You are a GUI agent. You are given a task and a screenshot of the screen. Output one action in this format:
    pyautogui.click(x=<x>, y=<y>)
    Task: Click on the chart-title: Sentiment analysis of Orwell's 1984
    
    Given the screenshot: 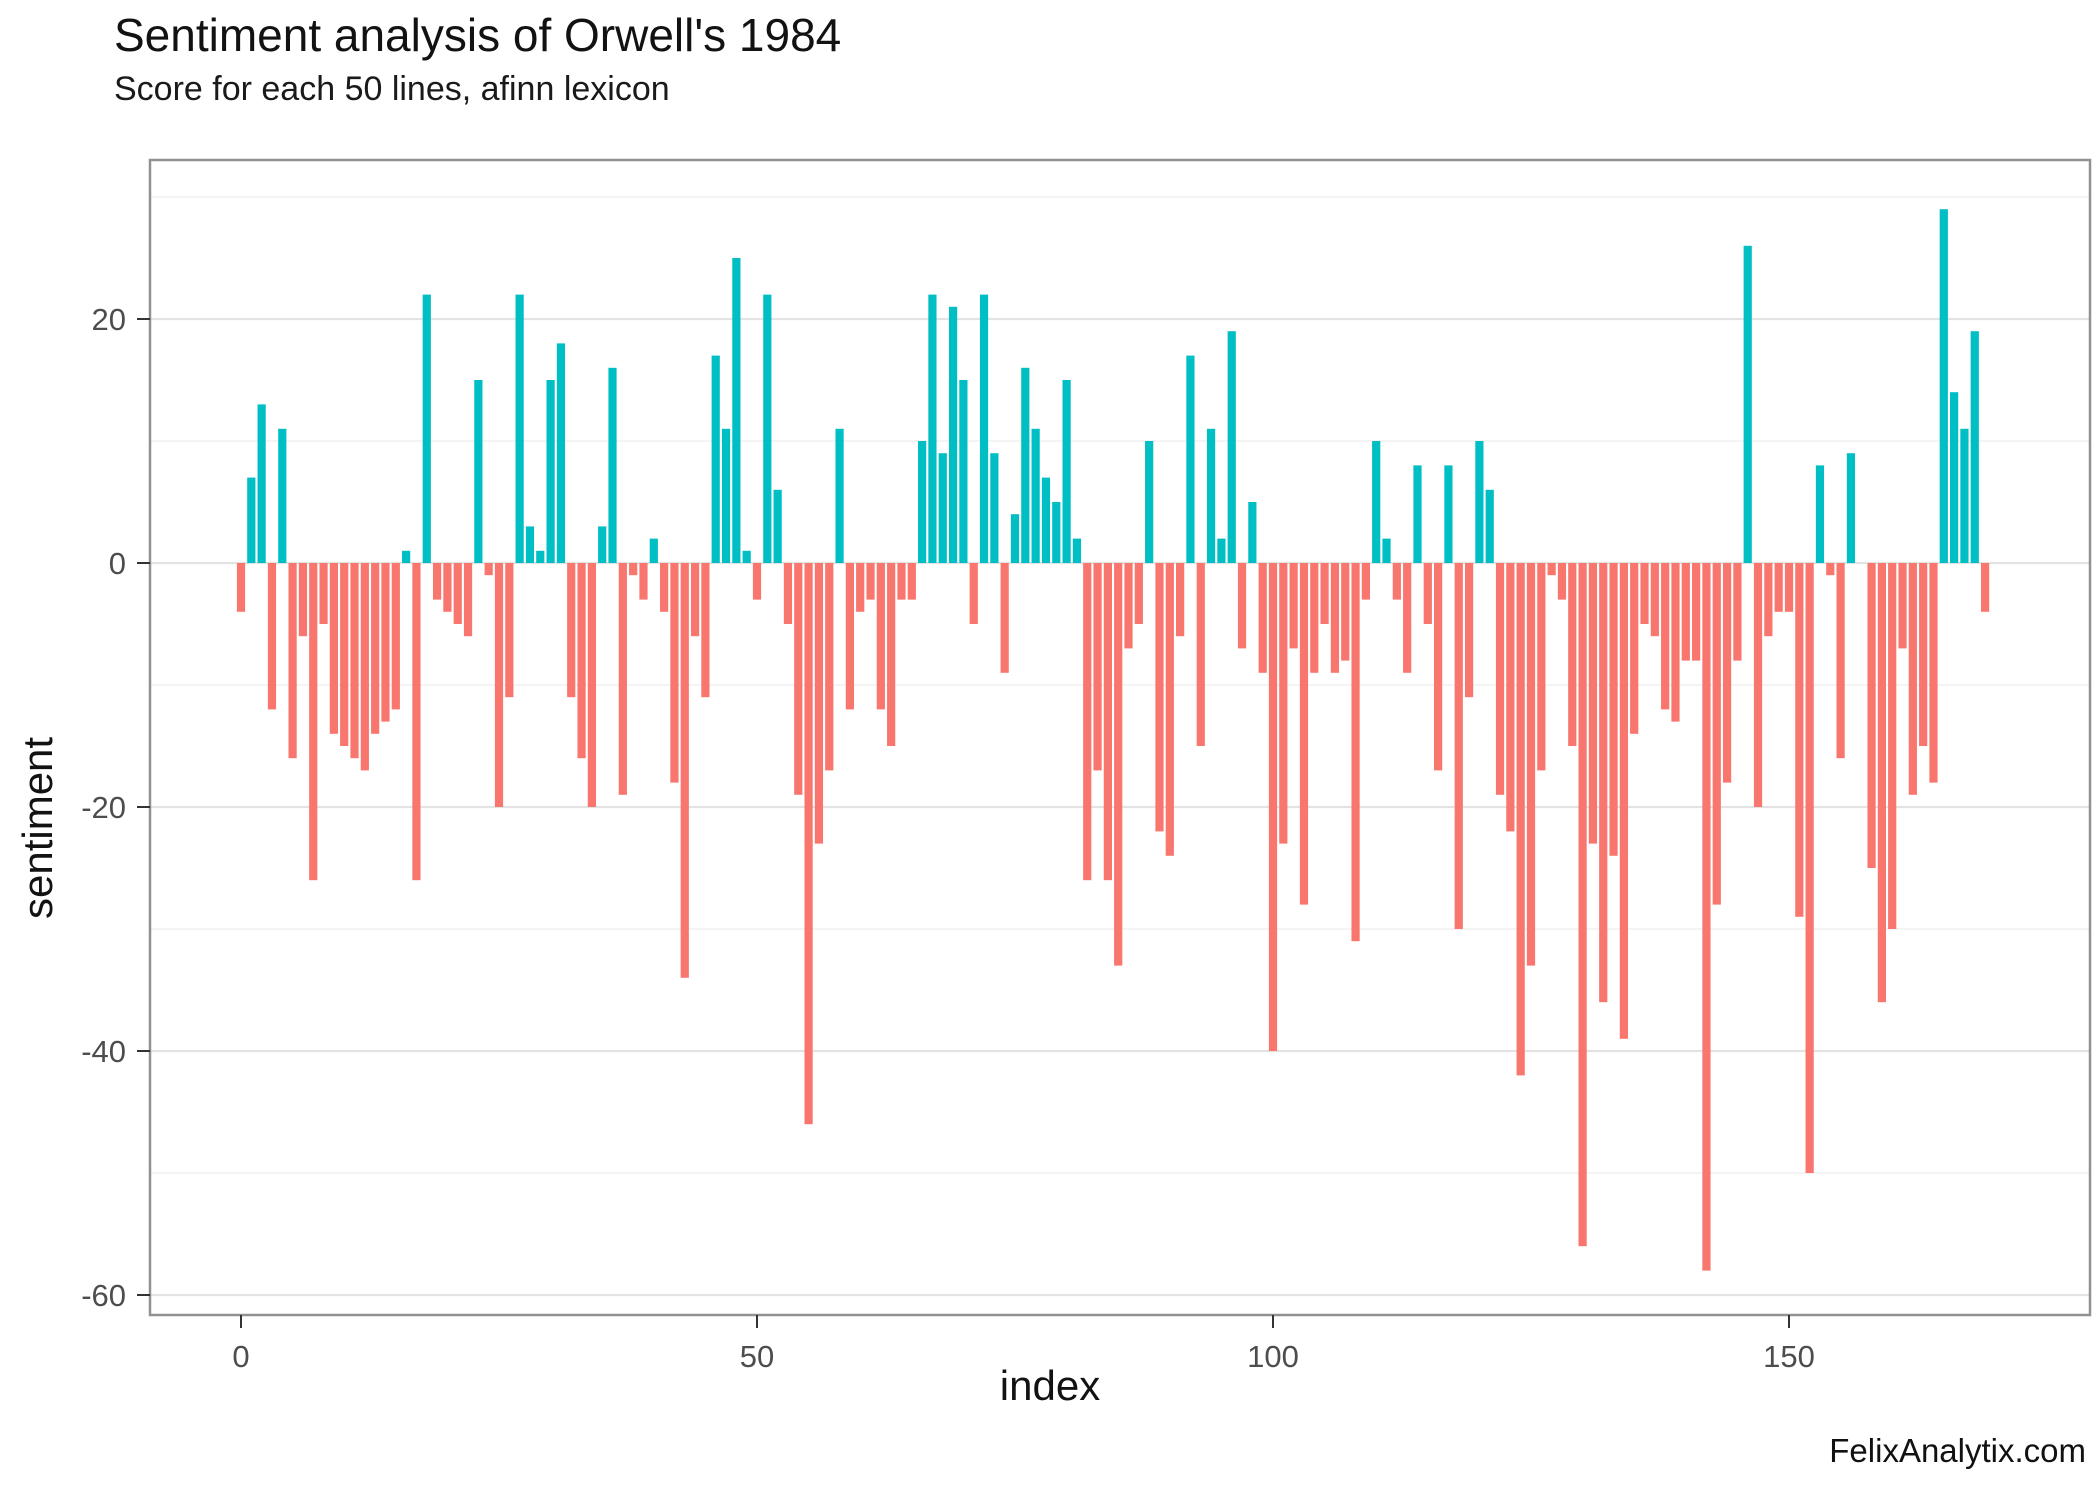 What is the action you would take?
    pyautogui.click(x=478, y=35)
    